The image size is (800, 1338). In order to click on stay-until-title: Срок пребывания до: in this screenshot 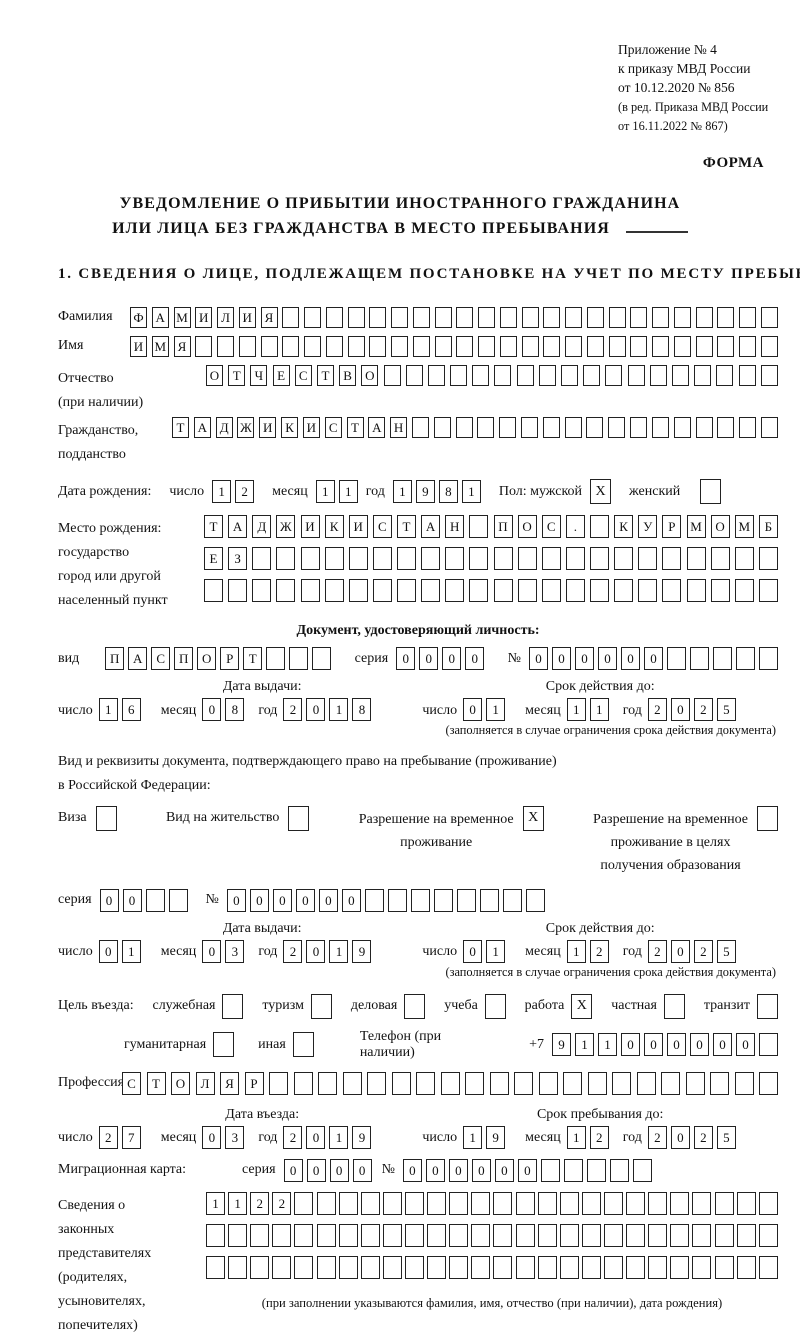, I will do `click(600, 1114)`.